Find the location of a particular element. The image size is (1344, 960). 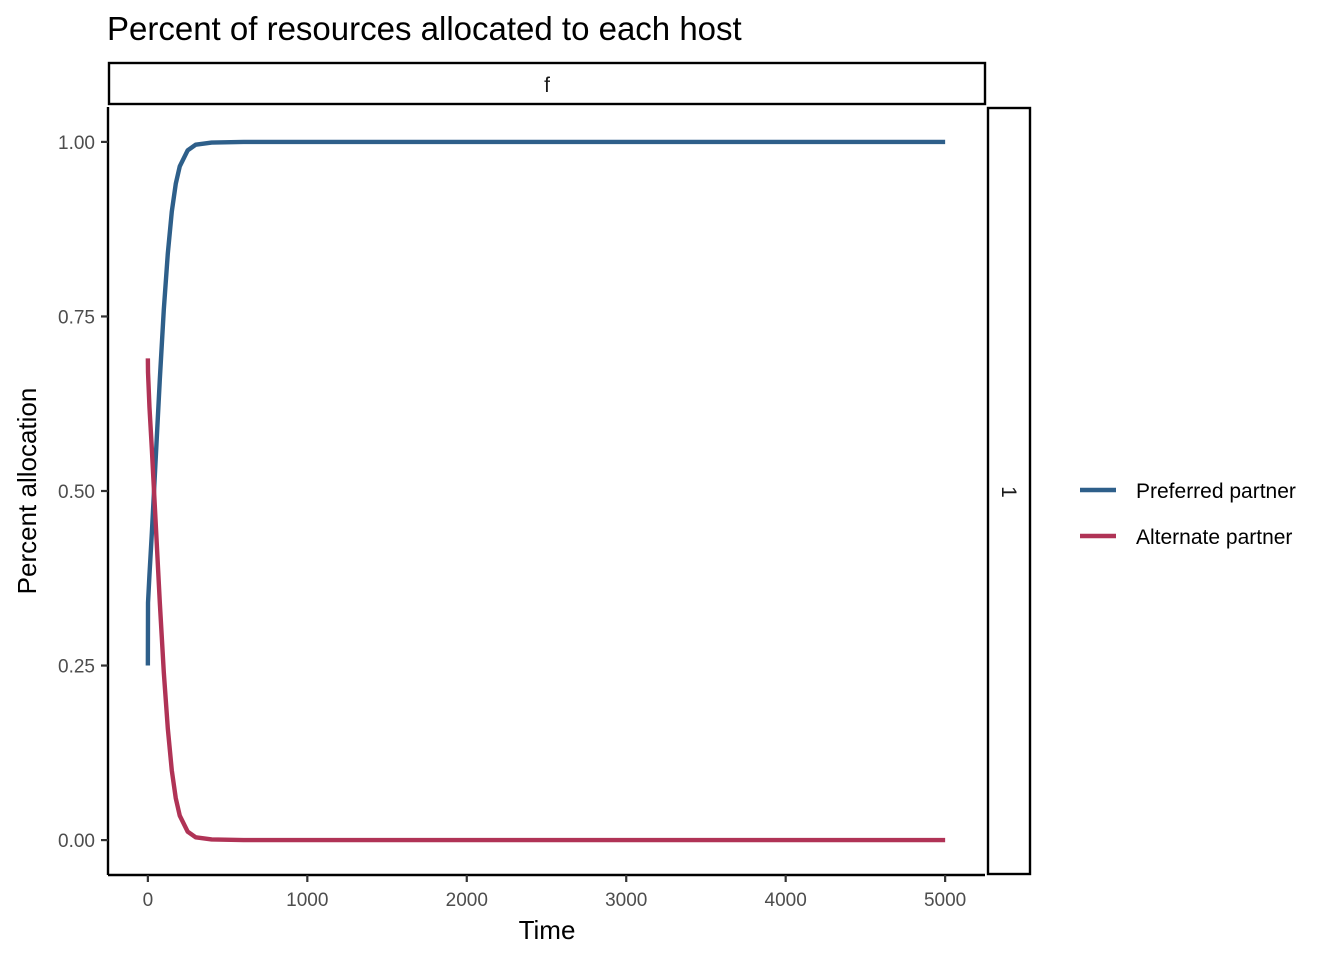

y-tick-label: 1.00 is located at coordinates (76, 143).